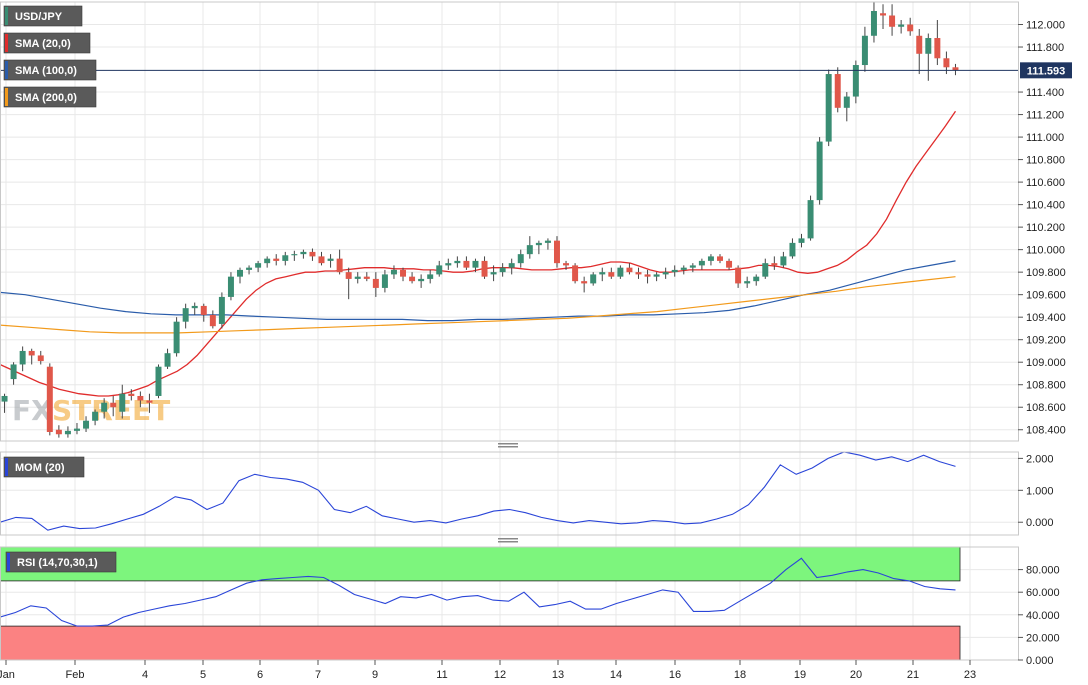 The width and height of the screenshot is (1088, 685). Describe the element at coordinates (478, 491) in the screenshot. I see `mom-line` at that location.